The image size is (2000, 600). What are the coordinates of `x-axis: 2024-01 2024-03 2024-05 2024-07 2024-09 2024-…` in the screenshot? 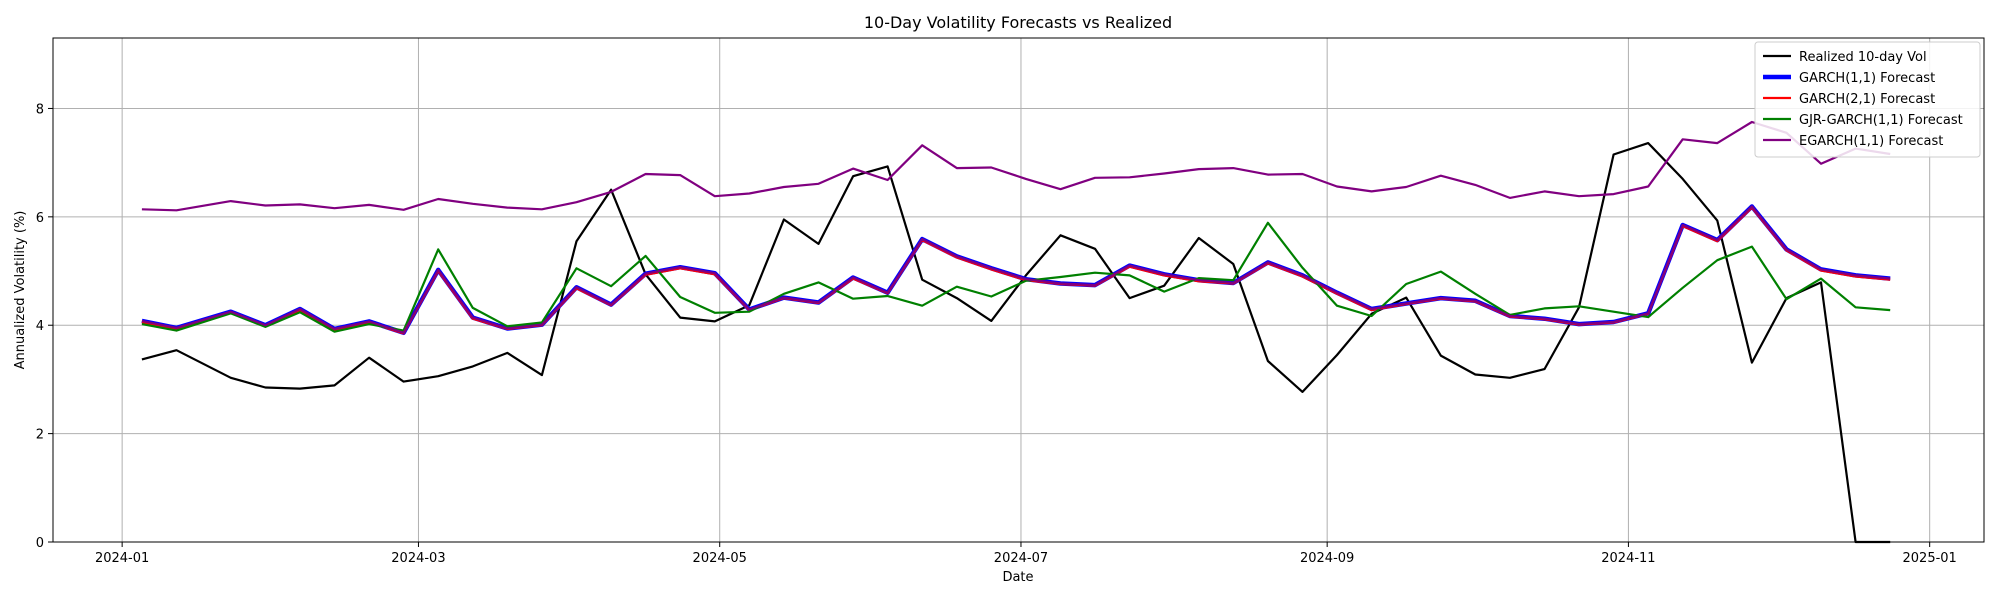 It's located at (1026, 554).